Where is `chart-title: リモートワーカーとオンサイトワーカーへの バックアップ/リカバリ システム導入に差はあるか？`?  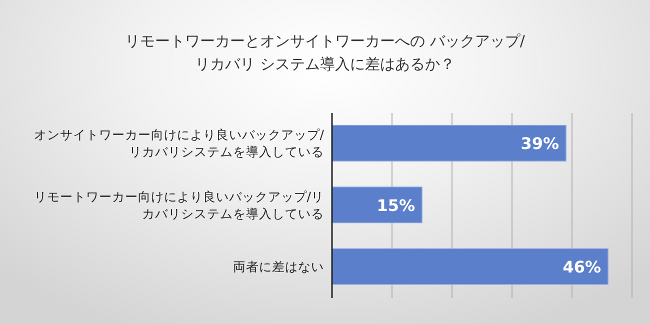
chart-title: リモートワーカーとオンサイトワーカーへの バックアップ/リカバリ システム導入に差はあるか？ is located at coordinates (325, 53).